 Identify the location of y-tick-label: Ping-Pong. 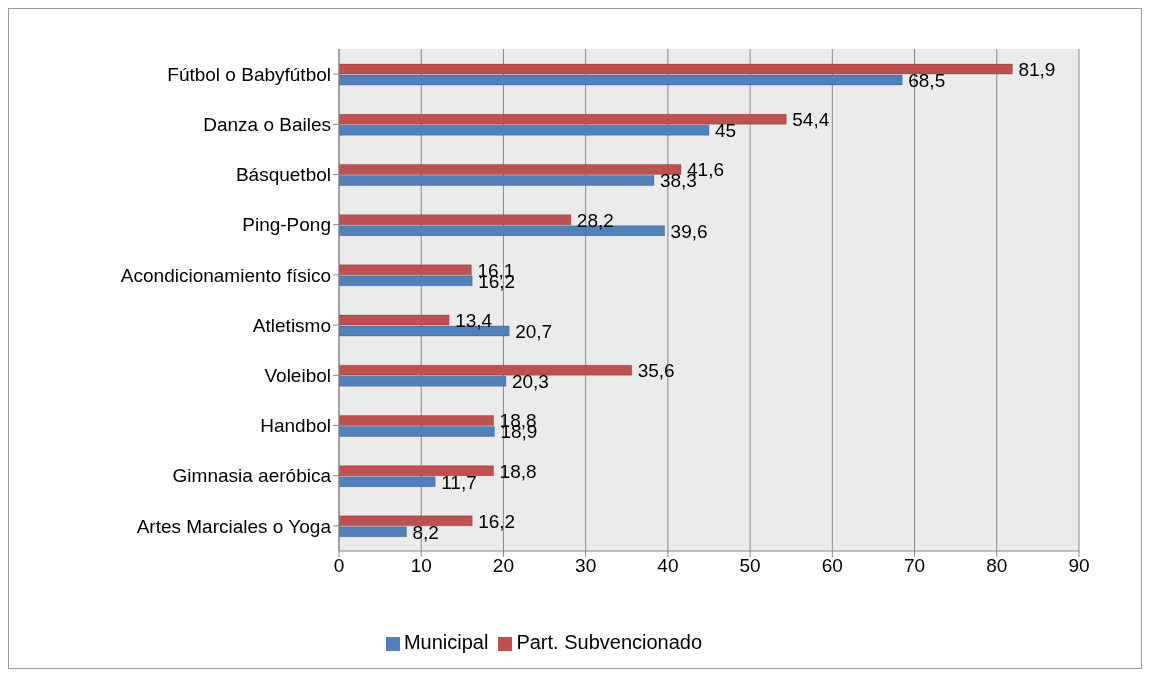
(286, 225).